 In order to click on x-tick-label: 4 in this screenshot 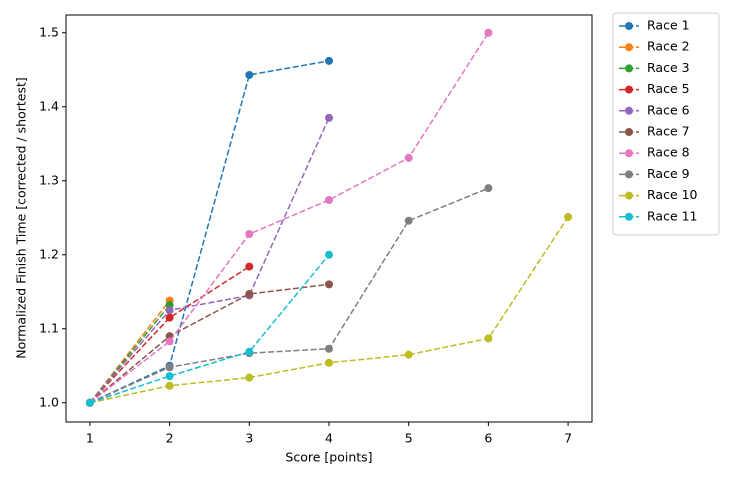, I will do `click(329, 438)`.